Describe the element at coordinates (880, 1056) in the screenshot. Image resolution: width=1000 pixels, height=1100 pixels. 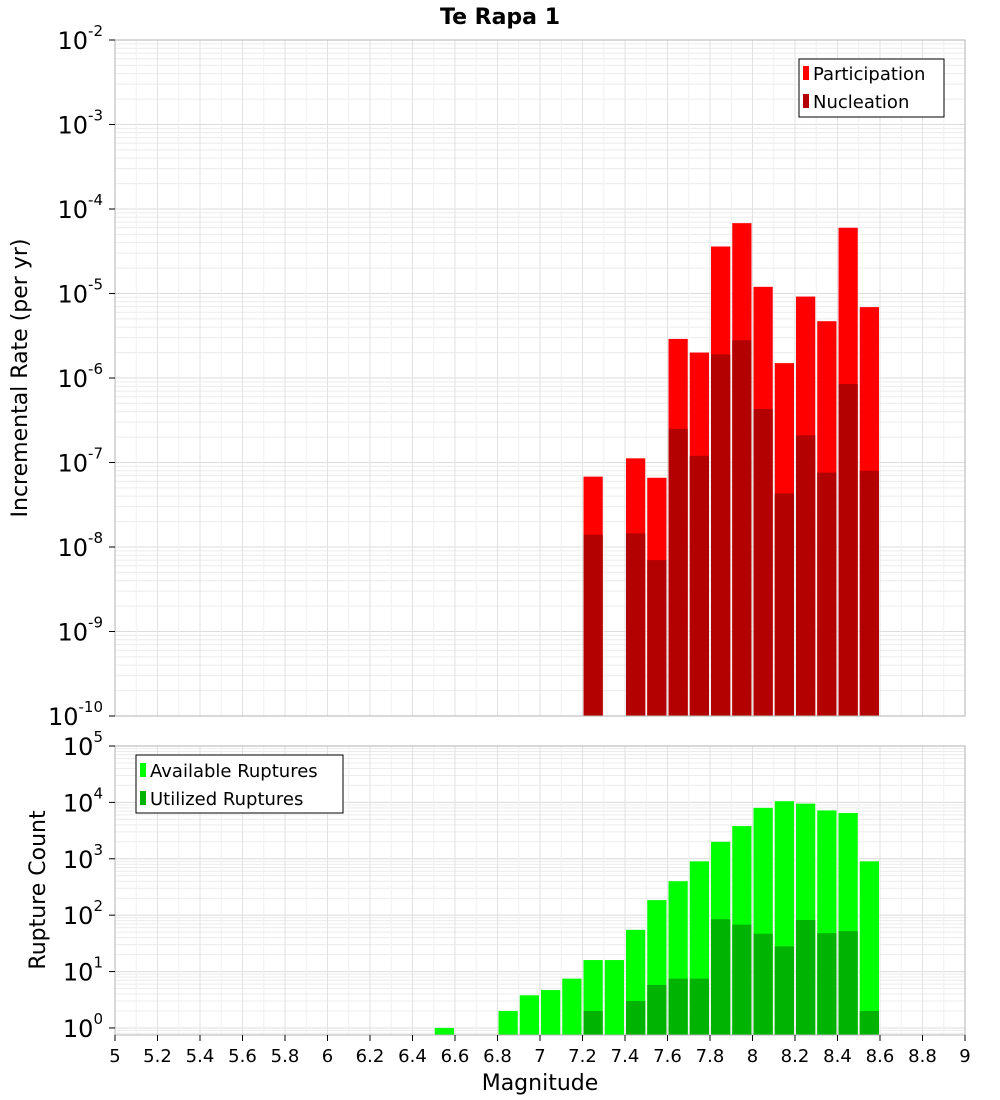
I see `x-tick-label: 8.6` at that location.